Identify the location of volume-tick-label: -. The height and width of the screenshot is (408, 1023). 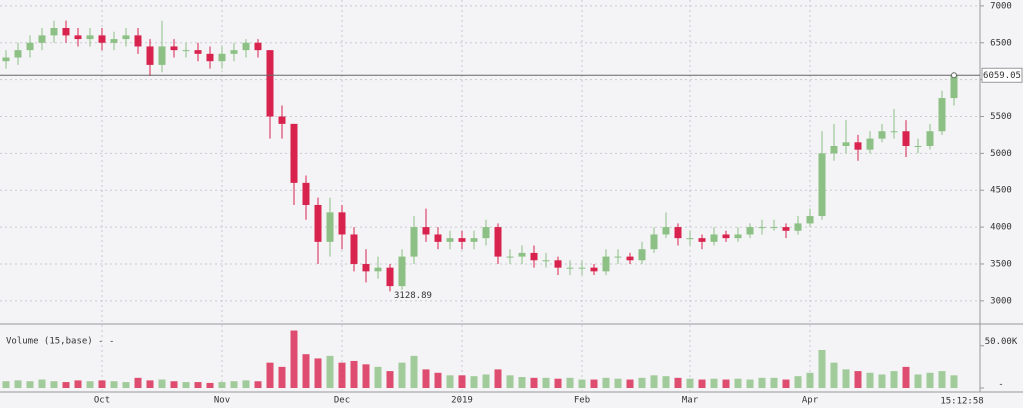
(1000, 385).